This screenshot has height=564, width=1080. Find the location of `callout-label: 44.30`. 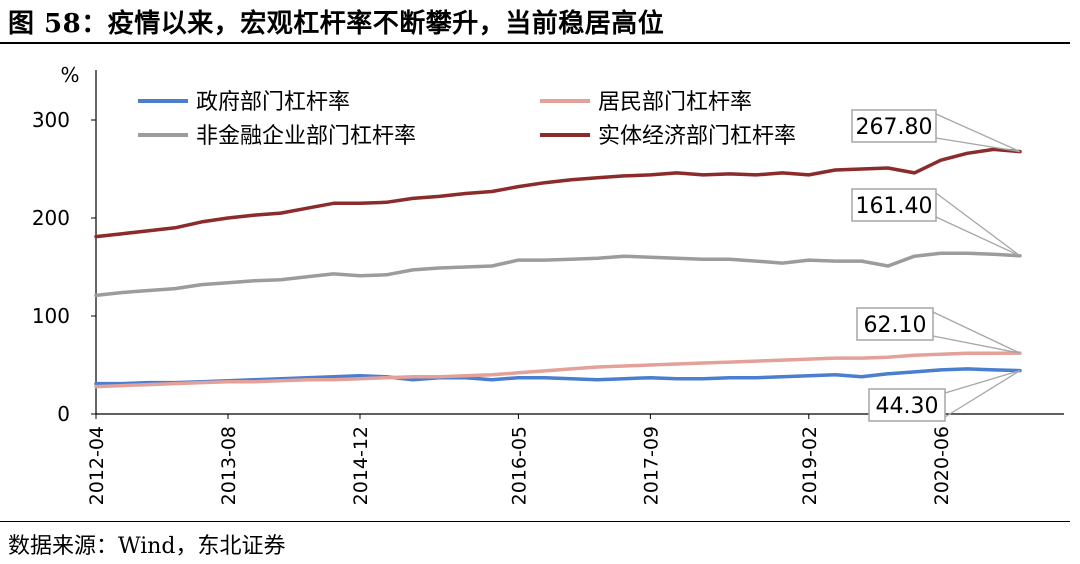

callout-label: 44.30 is located at coordinates (907, 406).